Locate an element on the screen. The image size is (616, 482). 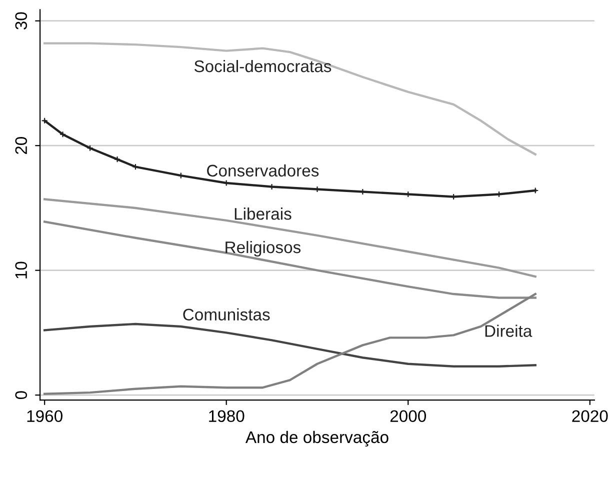
x-tick-label: 2000 is located at coordinates (408, 416).